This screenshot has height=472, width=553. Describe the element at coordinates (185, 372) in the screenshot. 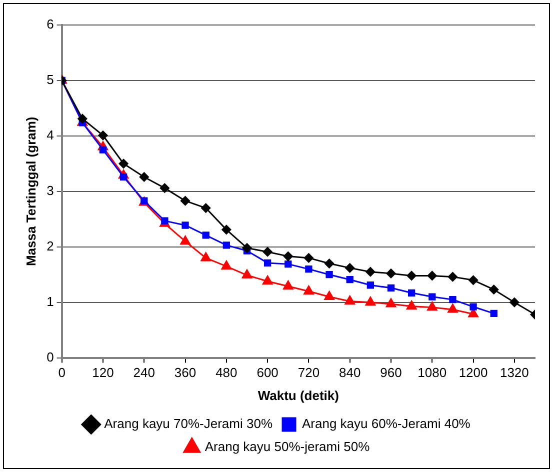

I see `x-tick-label: 360` at that location.